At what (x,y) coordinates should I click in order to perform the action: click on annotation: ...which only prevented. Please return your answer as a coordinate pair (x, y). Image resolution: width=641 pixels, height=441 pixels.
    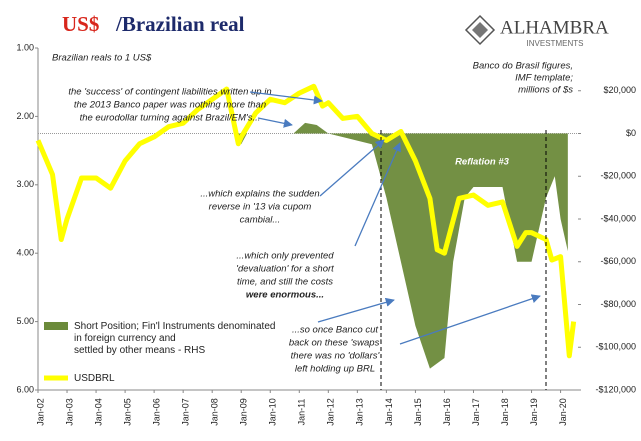
    Looking at the image, I should click on (285, 256).